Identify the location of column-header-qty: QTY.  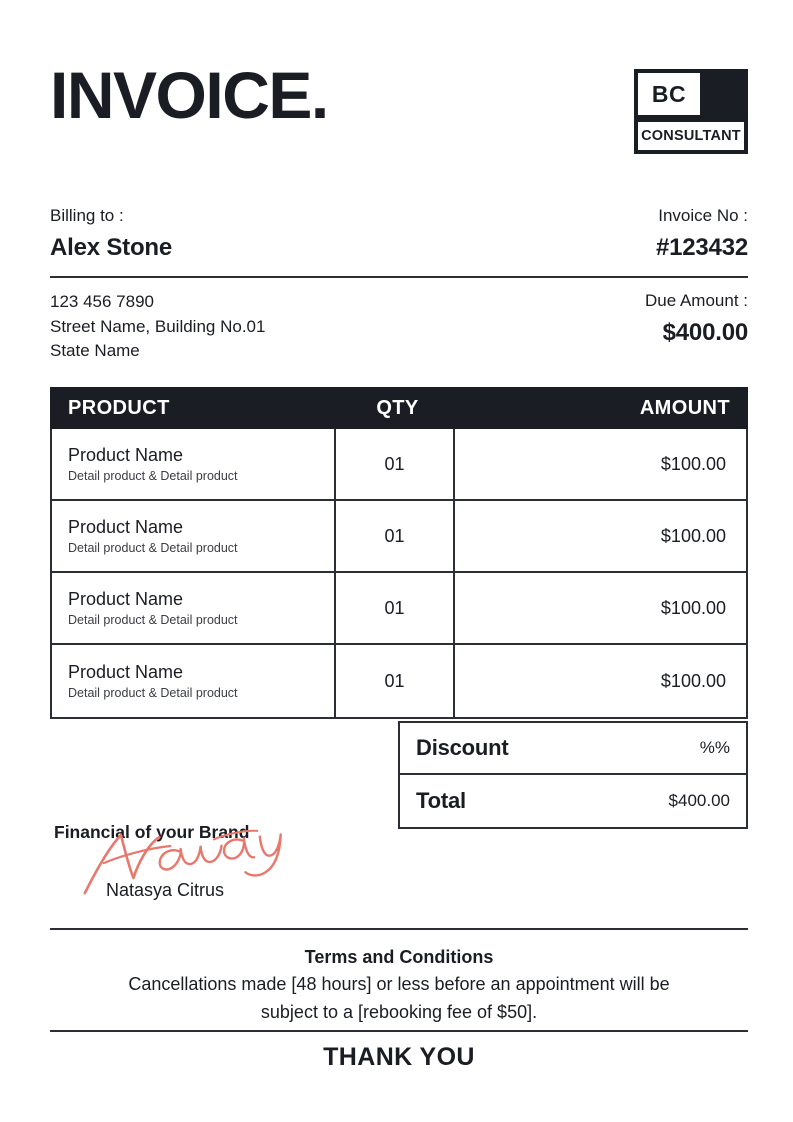
(397, 407).